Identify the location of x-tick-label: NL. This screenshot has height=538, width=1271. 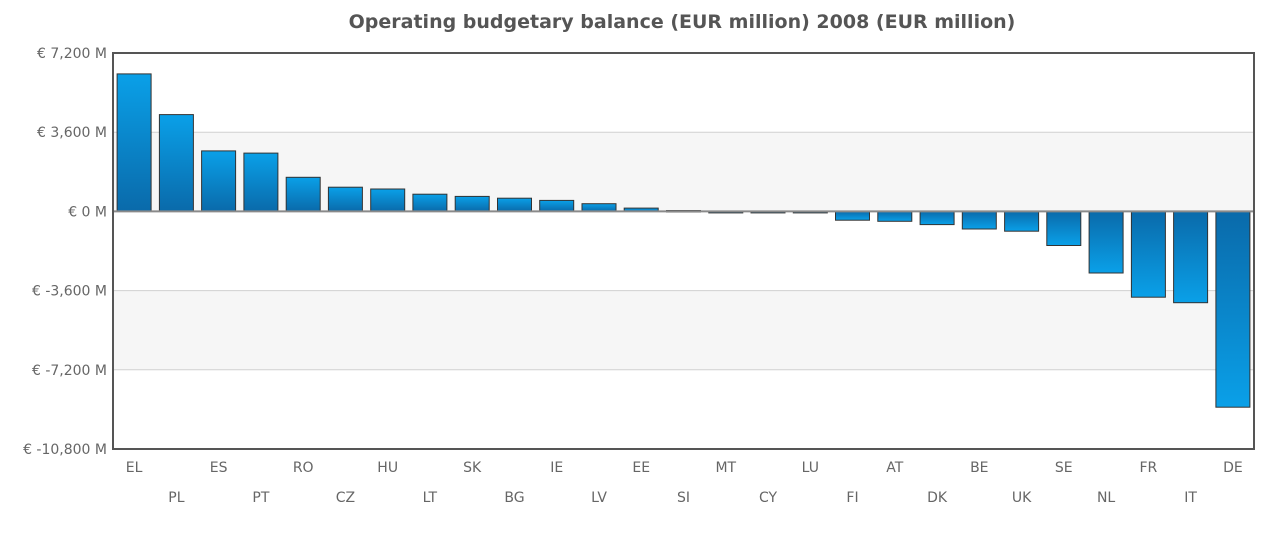
(1106, 498).